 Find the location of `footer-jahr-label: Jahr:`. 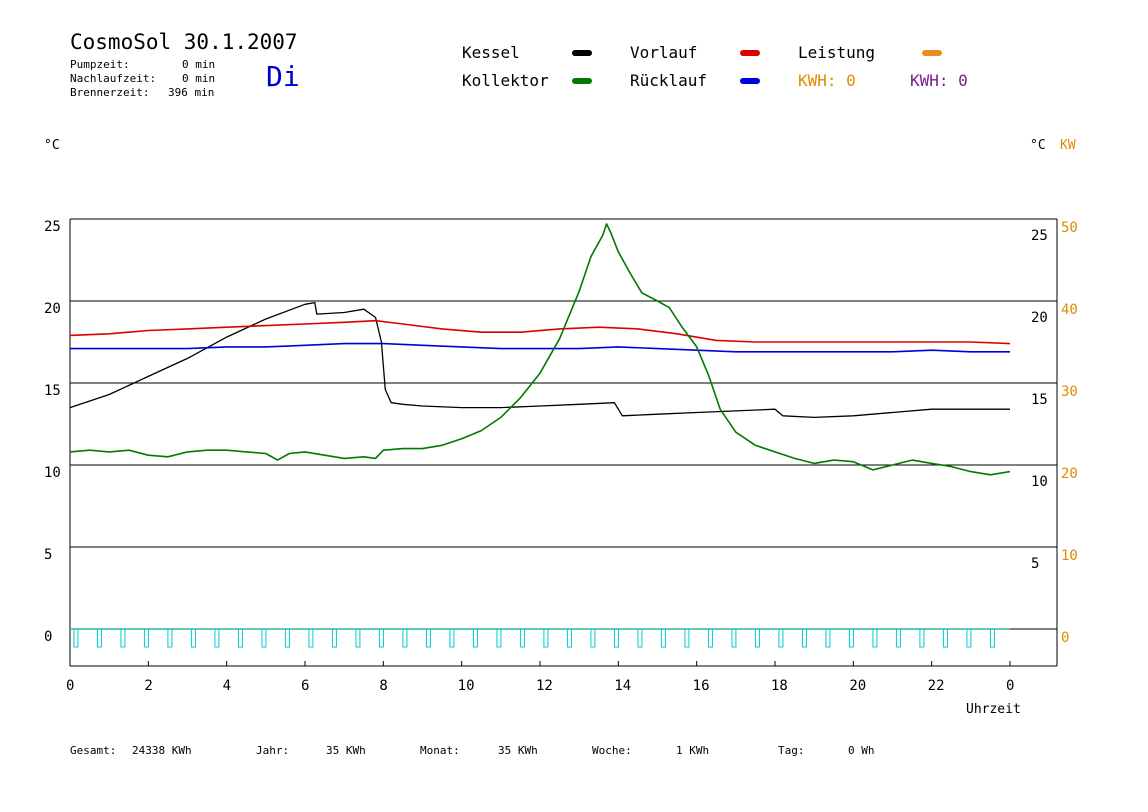

footer-jahr-label: Jahr: is located at coordinates (273, 750).